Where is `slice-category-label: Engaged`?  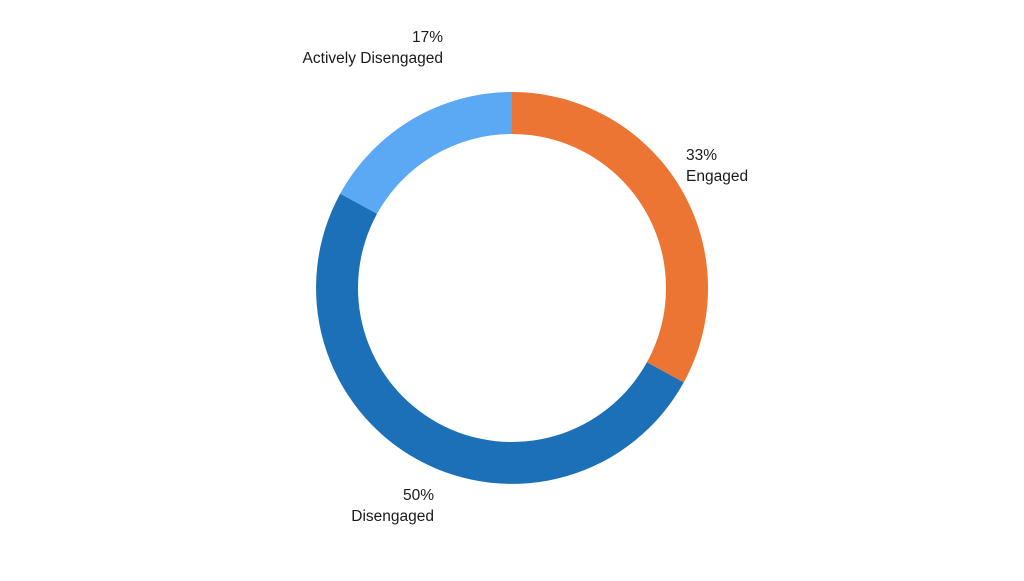 slice-category-label: Engaged is located at coordinates (717, 176).